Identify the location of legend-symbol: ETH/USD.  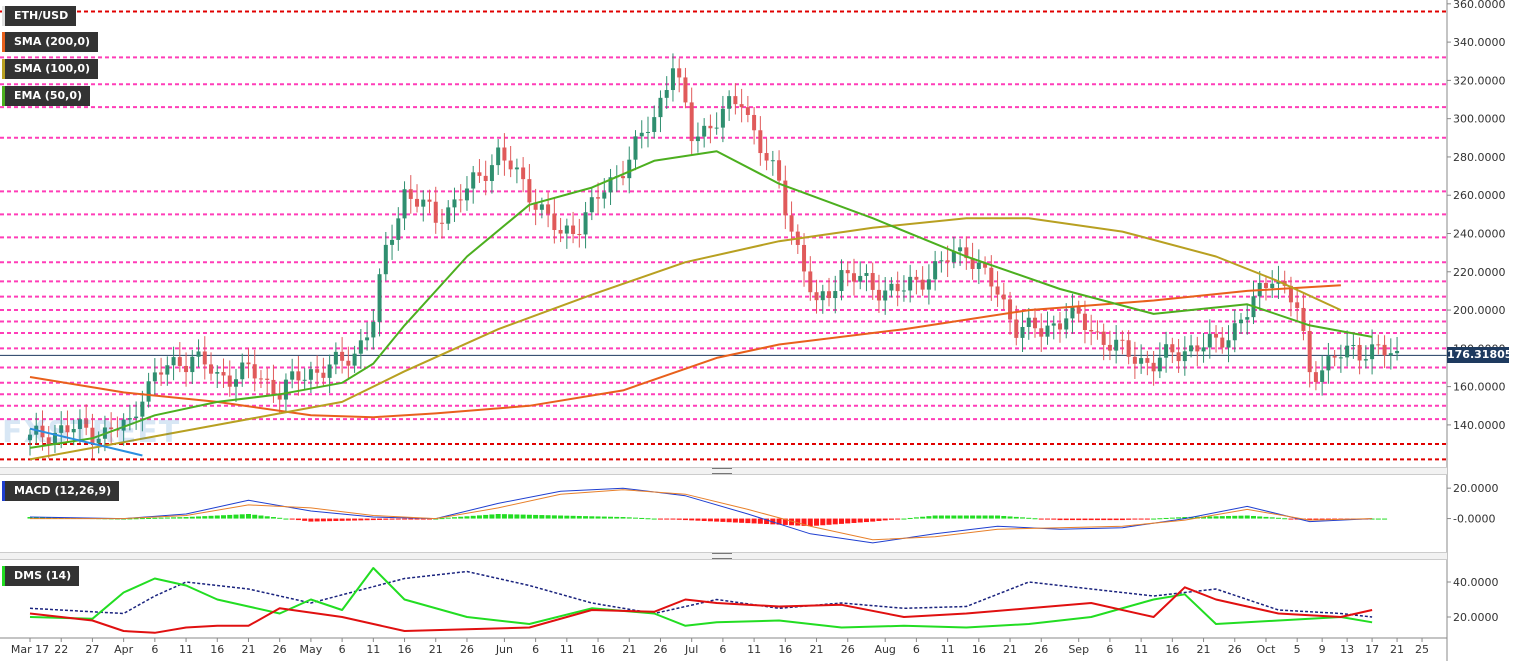
(39, 16).